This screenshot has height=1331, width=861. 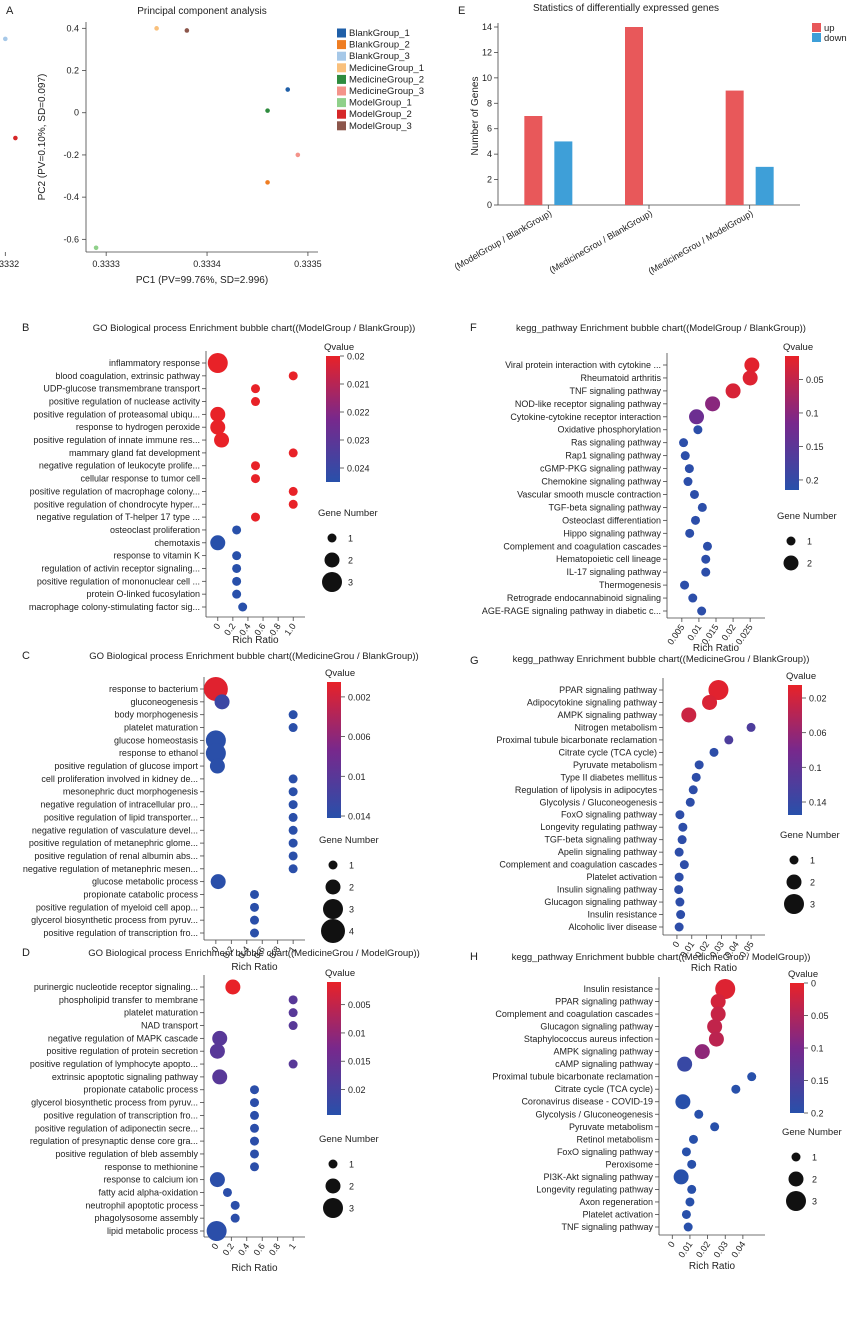 I want to click on bubble-term-label: FoxO signaling pathway, so click(x=605, y=1152).